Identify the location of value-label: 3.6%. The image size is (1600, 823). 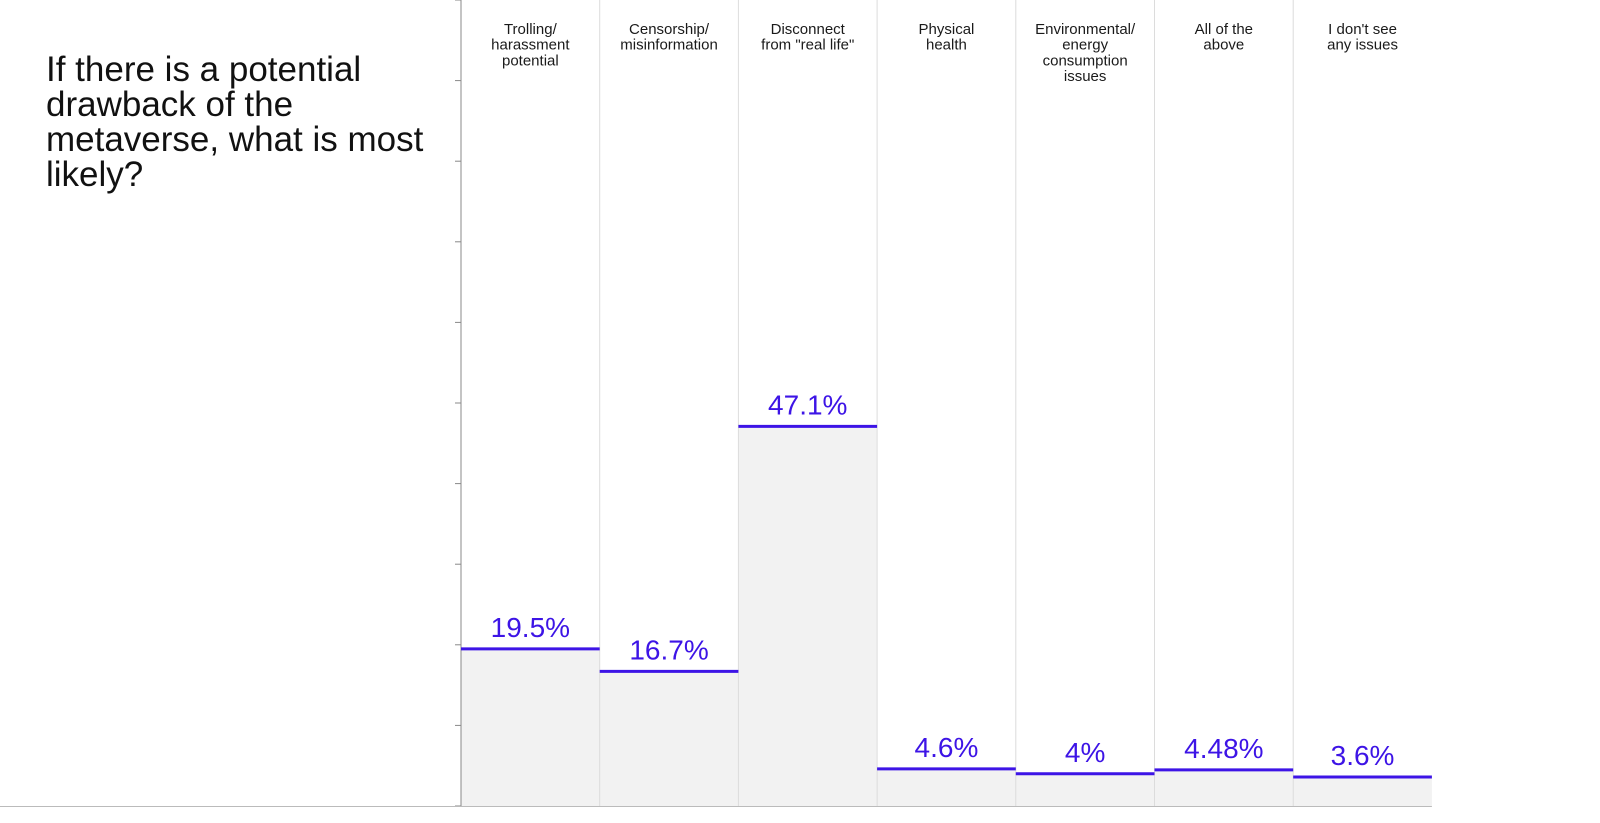
(1363, 755).